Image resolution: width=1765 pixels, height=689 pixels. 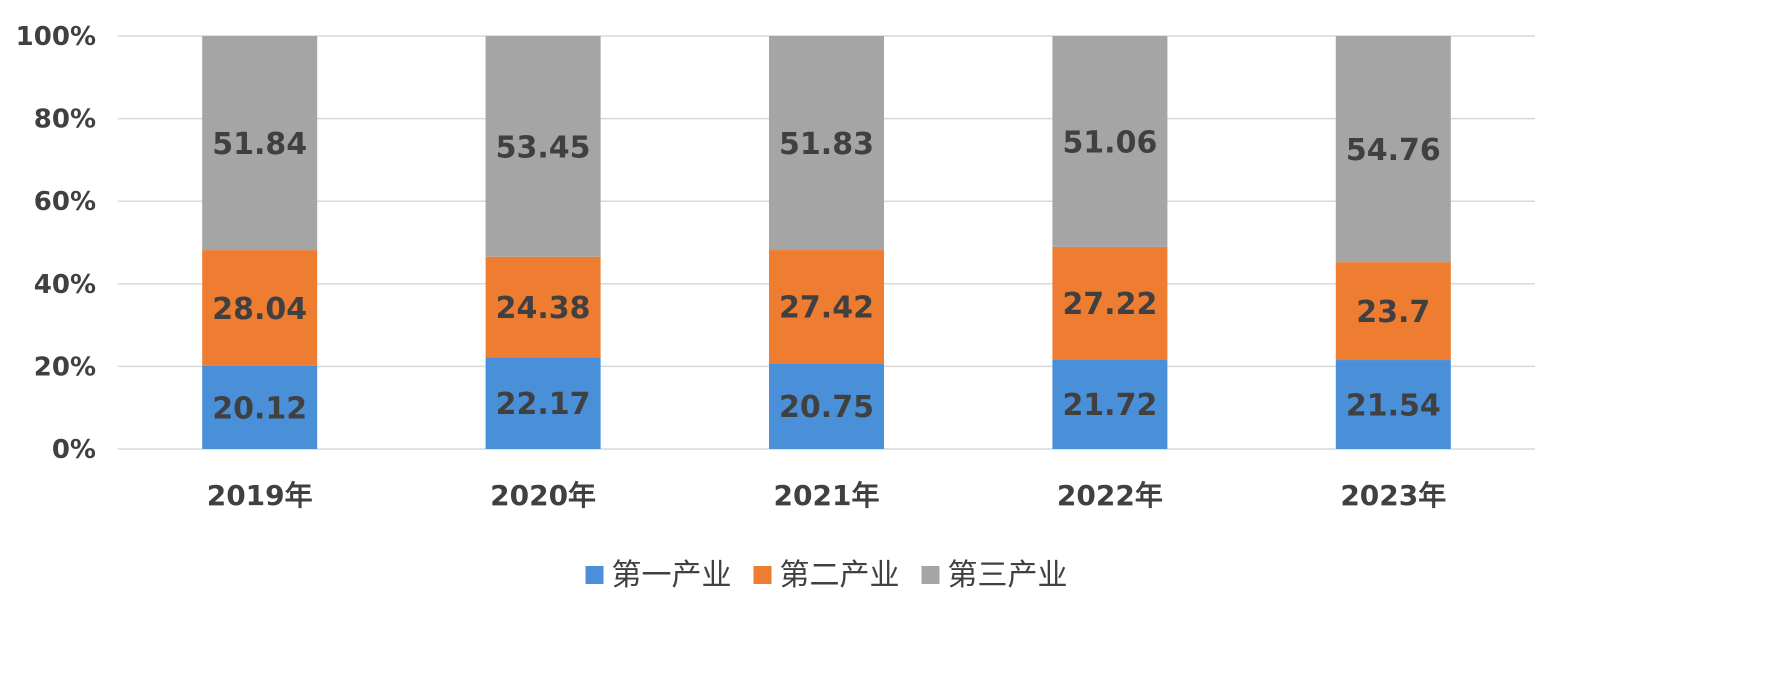 I want to click on y-tick-label: 0%, so click(x=74, y=450).